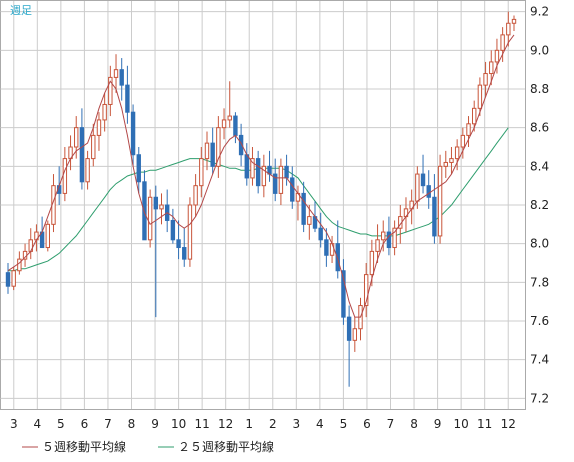  Describe the element at coordinates (226, 446) in the screenshot. I see `legend-ma25-label: ２５週移動平均線` at that location.